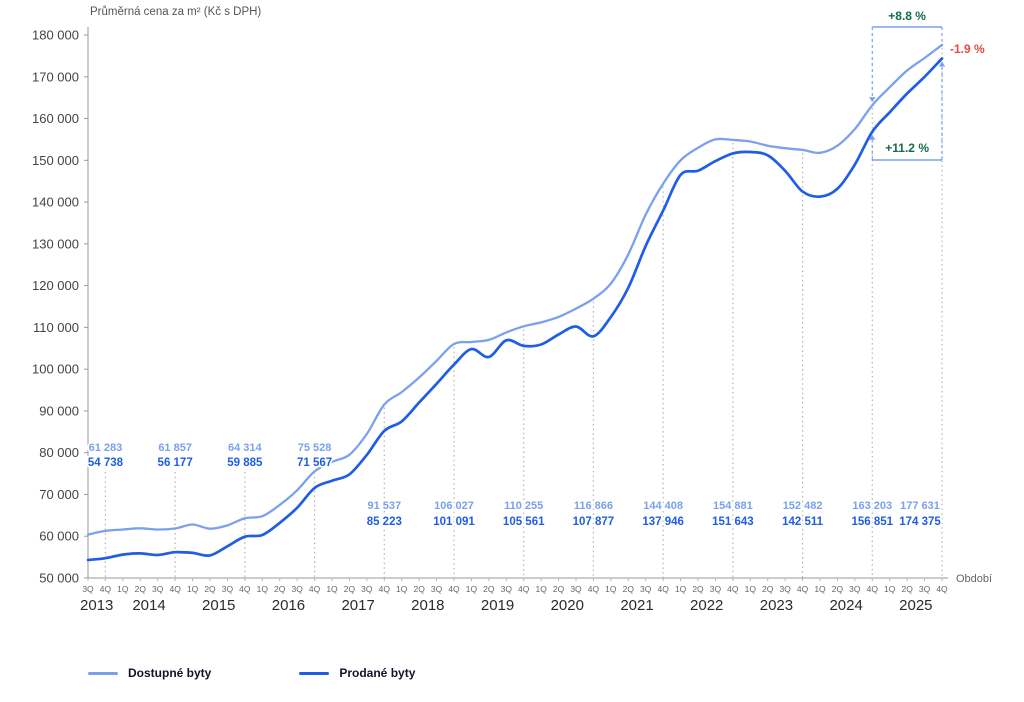 This screenshot has height=702, width=1024. I want to click on callout-value-dostupne: 61 857, so click(175, 448).